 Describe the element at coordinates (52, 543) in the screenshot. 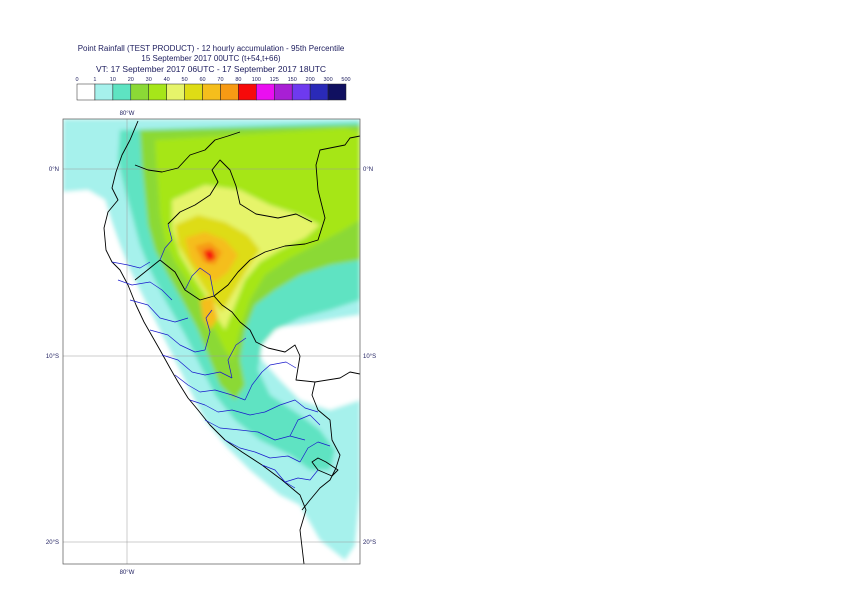

I see `lat-label-20s-left: 20°S` at that location.